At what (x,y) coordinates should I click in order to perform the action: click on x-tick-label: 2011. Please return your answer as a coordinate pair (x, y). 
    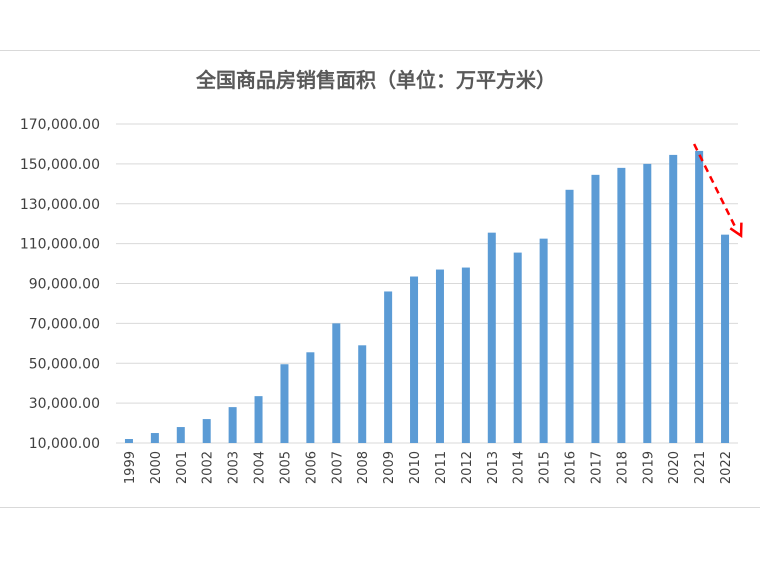
    Looking at the image, I should click on (441, 467).